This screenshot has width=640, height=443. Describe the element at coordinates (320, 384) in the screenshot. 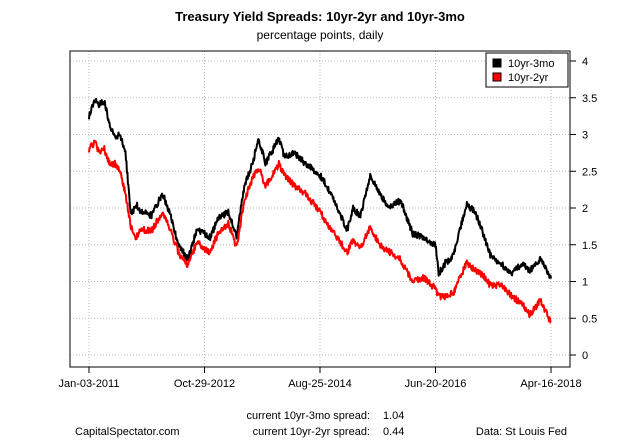

I see `x-tick-label: Aug-25-2014` at that location.